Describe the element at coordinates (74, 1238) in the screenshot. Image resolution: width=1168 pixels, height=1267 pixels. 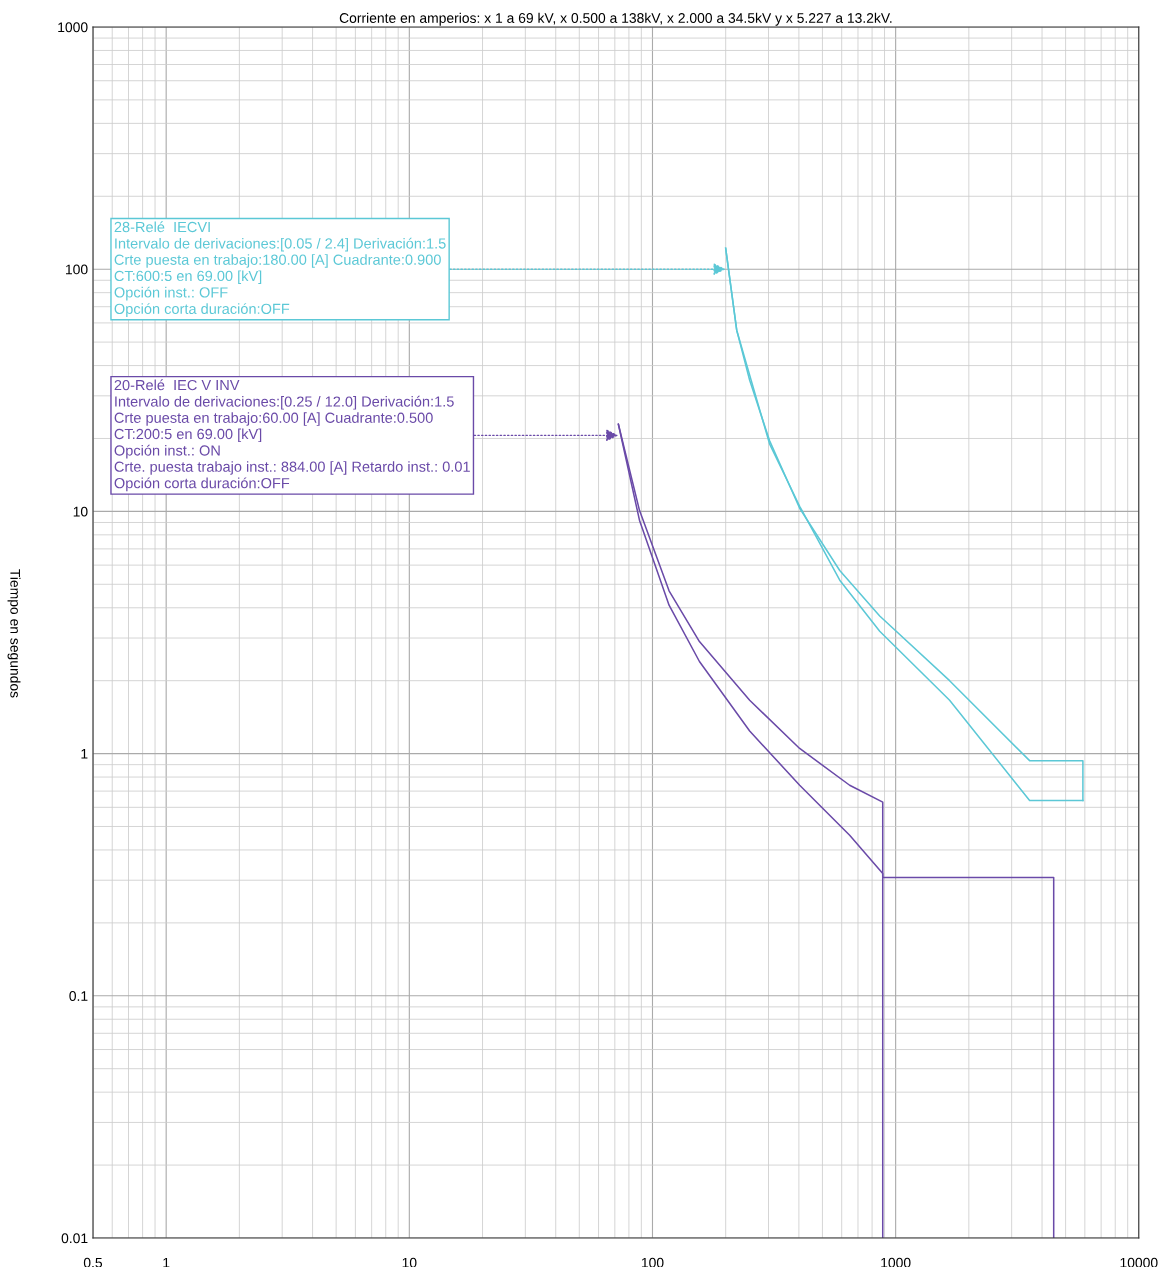
I see `y-tick-label: 0.01` at that location.